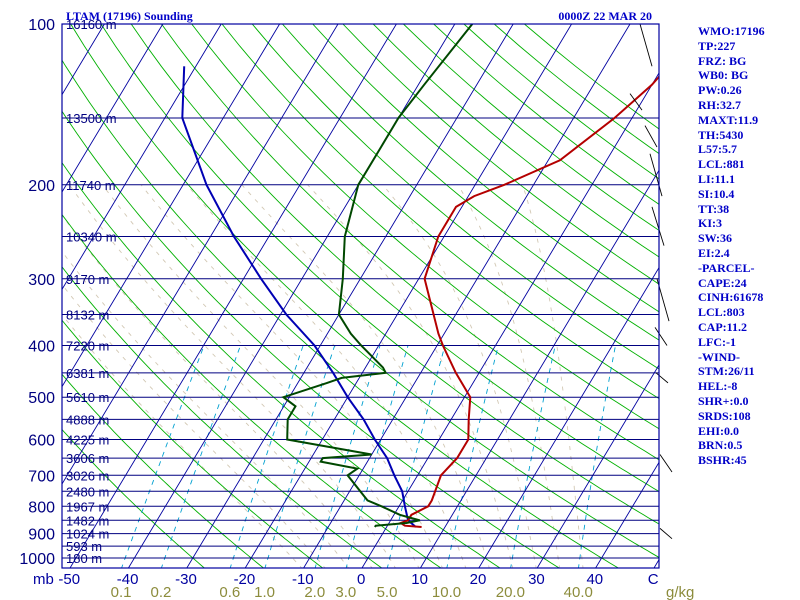 The image size is (800, 600). I want to click on temperature-tick-labels: -50 -40 -30 -20 -10 0 10 20 30 40 C, so click(358, 579).